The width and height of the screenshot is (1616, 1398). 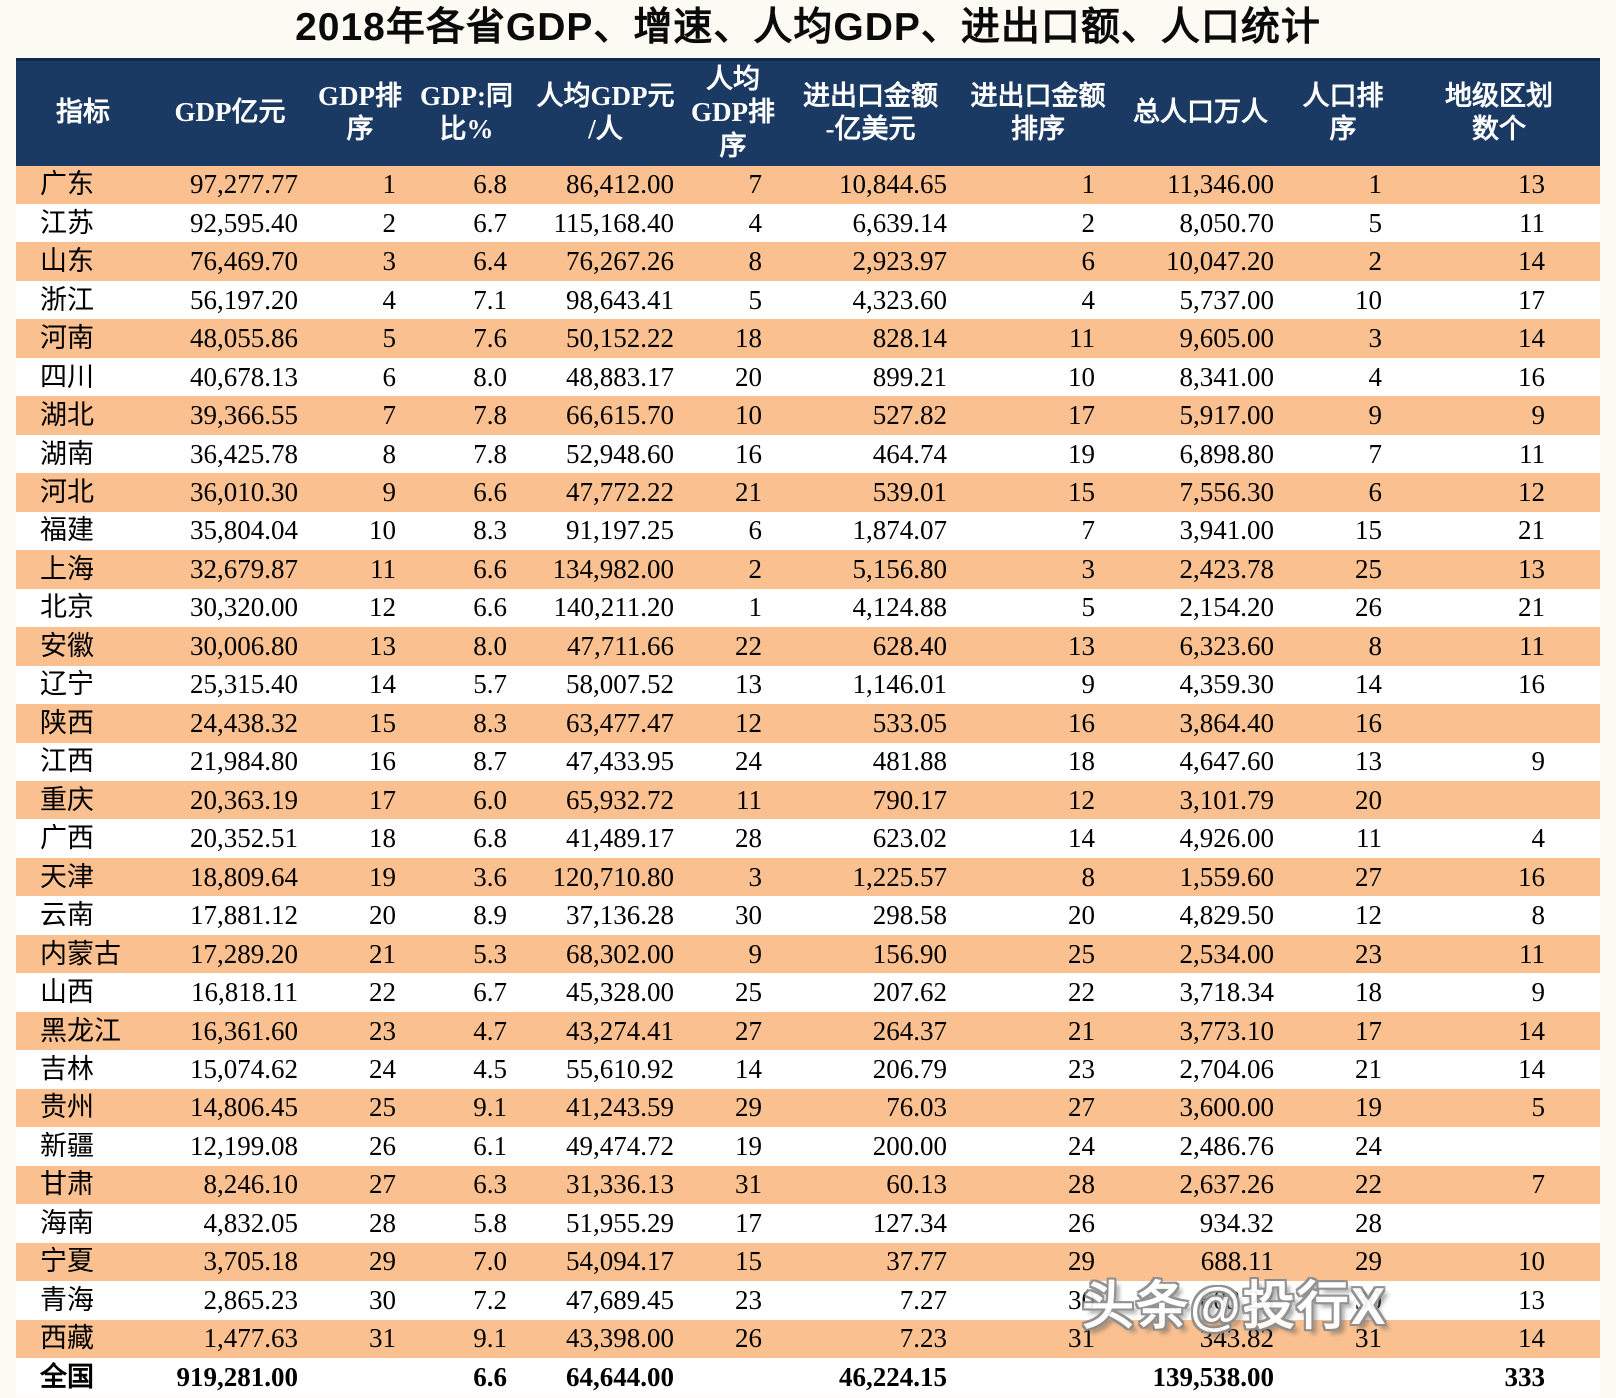 What do you see at coordinates (230, 112) in the screenshot?
I see `column-header-gdp: GDP亿元` at bounding box center [230, 112].